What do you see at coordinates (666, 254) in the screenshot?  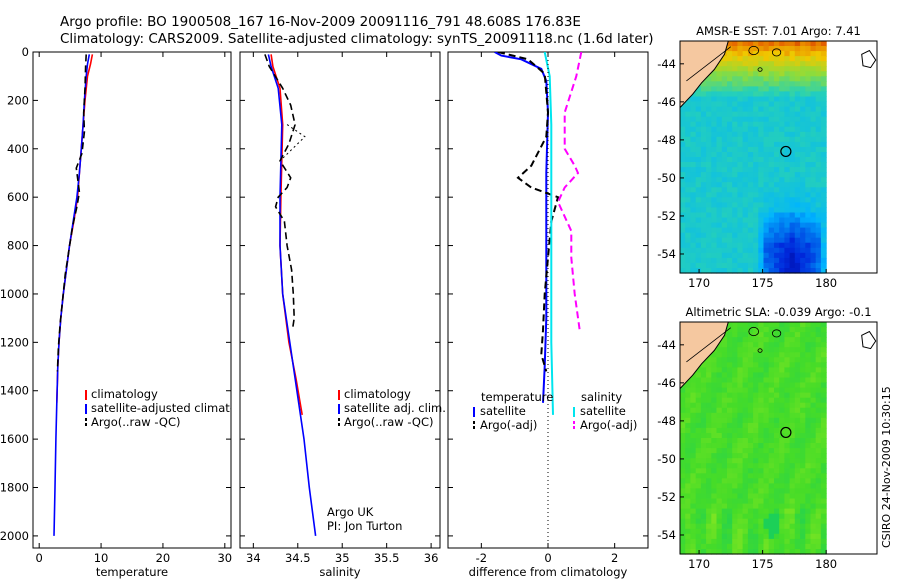 I see `sst-map-ytick-label: -54` at bounding box center [666, 254].